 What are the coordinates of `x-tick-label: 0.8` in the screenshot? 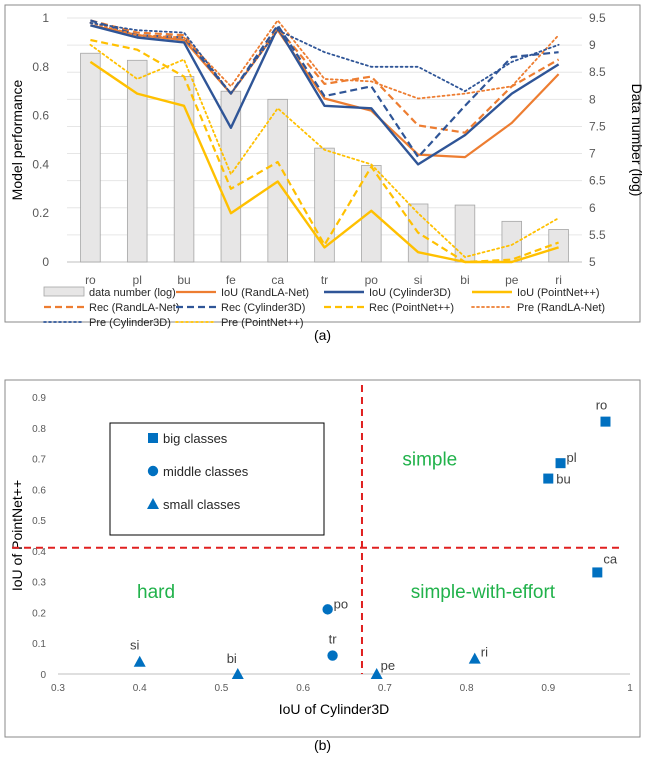 It's located at (467, 688).